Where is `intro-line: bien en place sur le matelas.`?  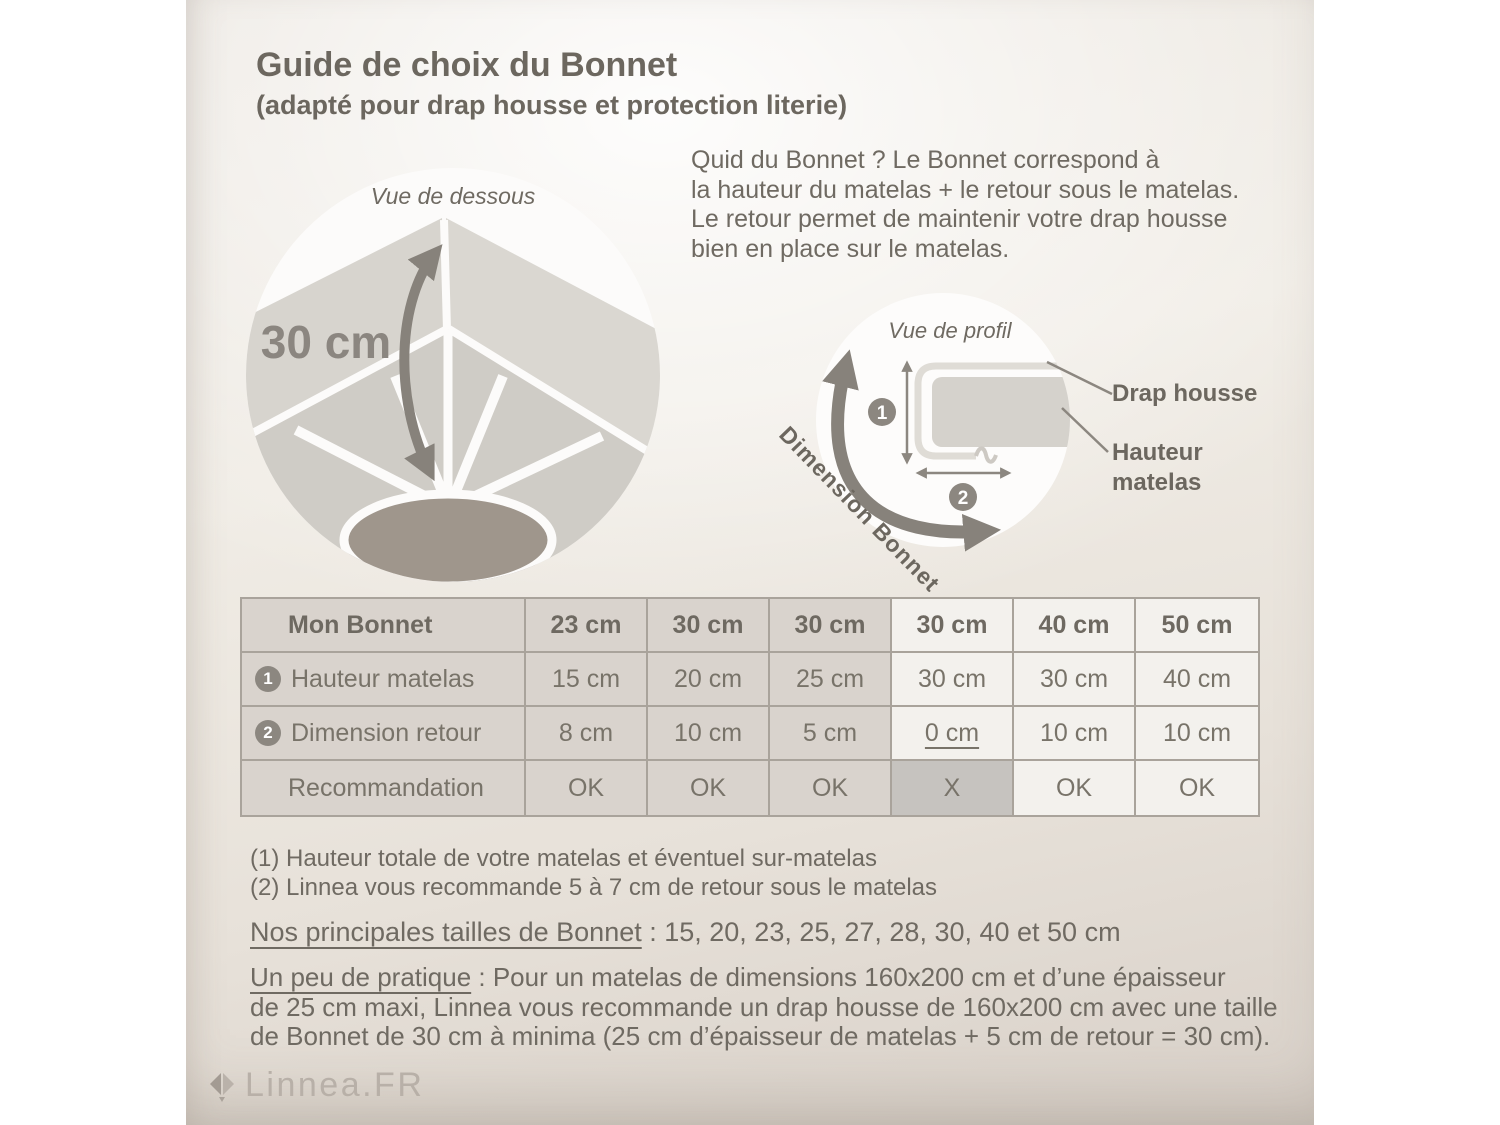
intro-line: bien en place sur le matelas. is located at coordinates (850, 248).